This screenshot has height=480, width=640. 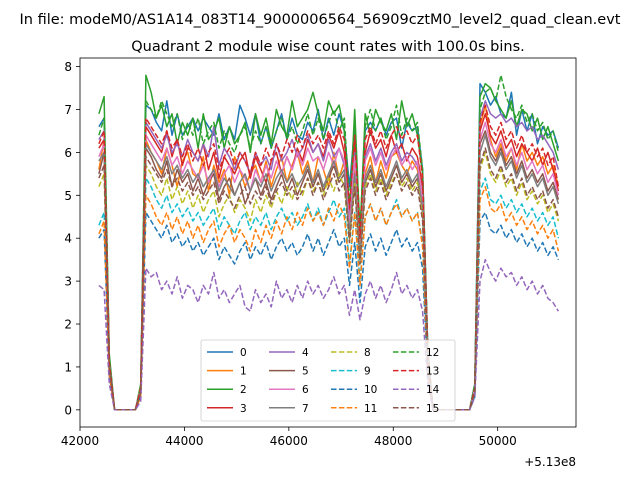 What do you see at coordinates (432, 353) in the screenshot?
I see `legend-label-12: 12` at bounding box center [432, 353].